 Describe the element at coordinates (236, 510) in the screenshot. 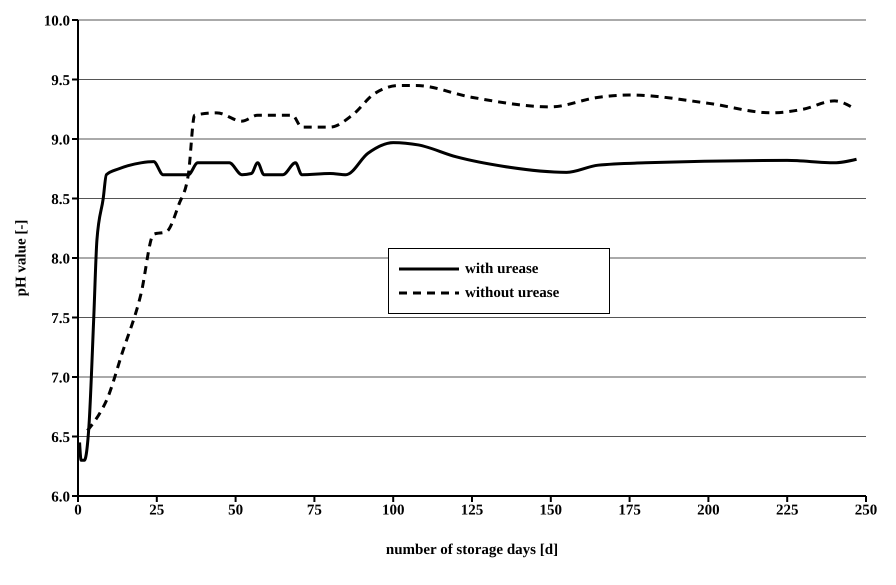

I see `x-tick-label: 50` at that location.